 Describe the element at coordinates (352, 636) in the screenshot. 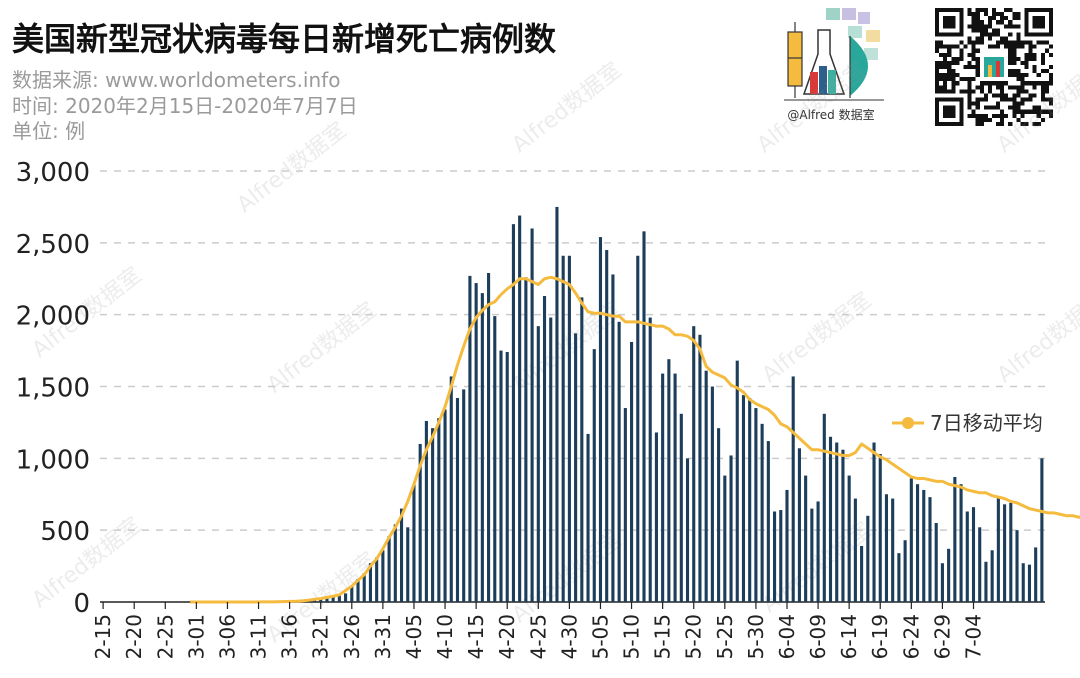

I see `x-tick-label: 3-26` at that location.